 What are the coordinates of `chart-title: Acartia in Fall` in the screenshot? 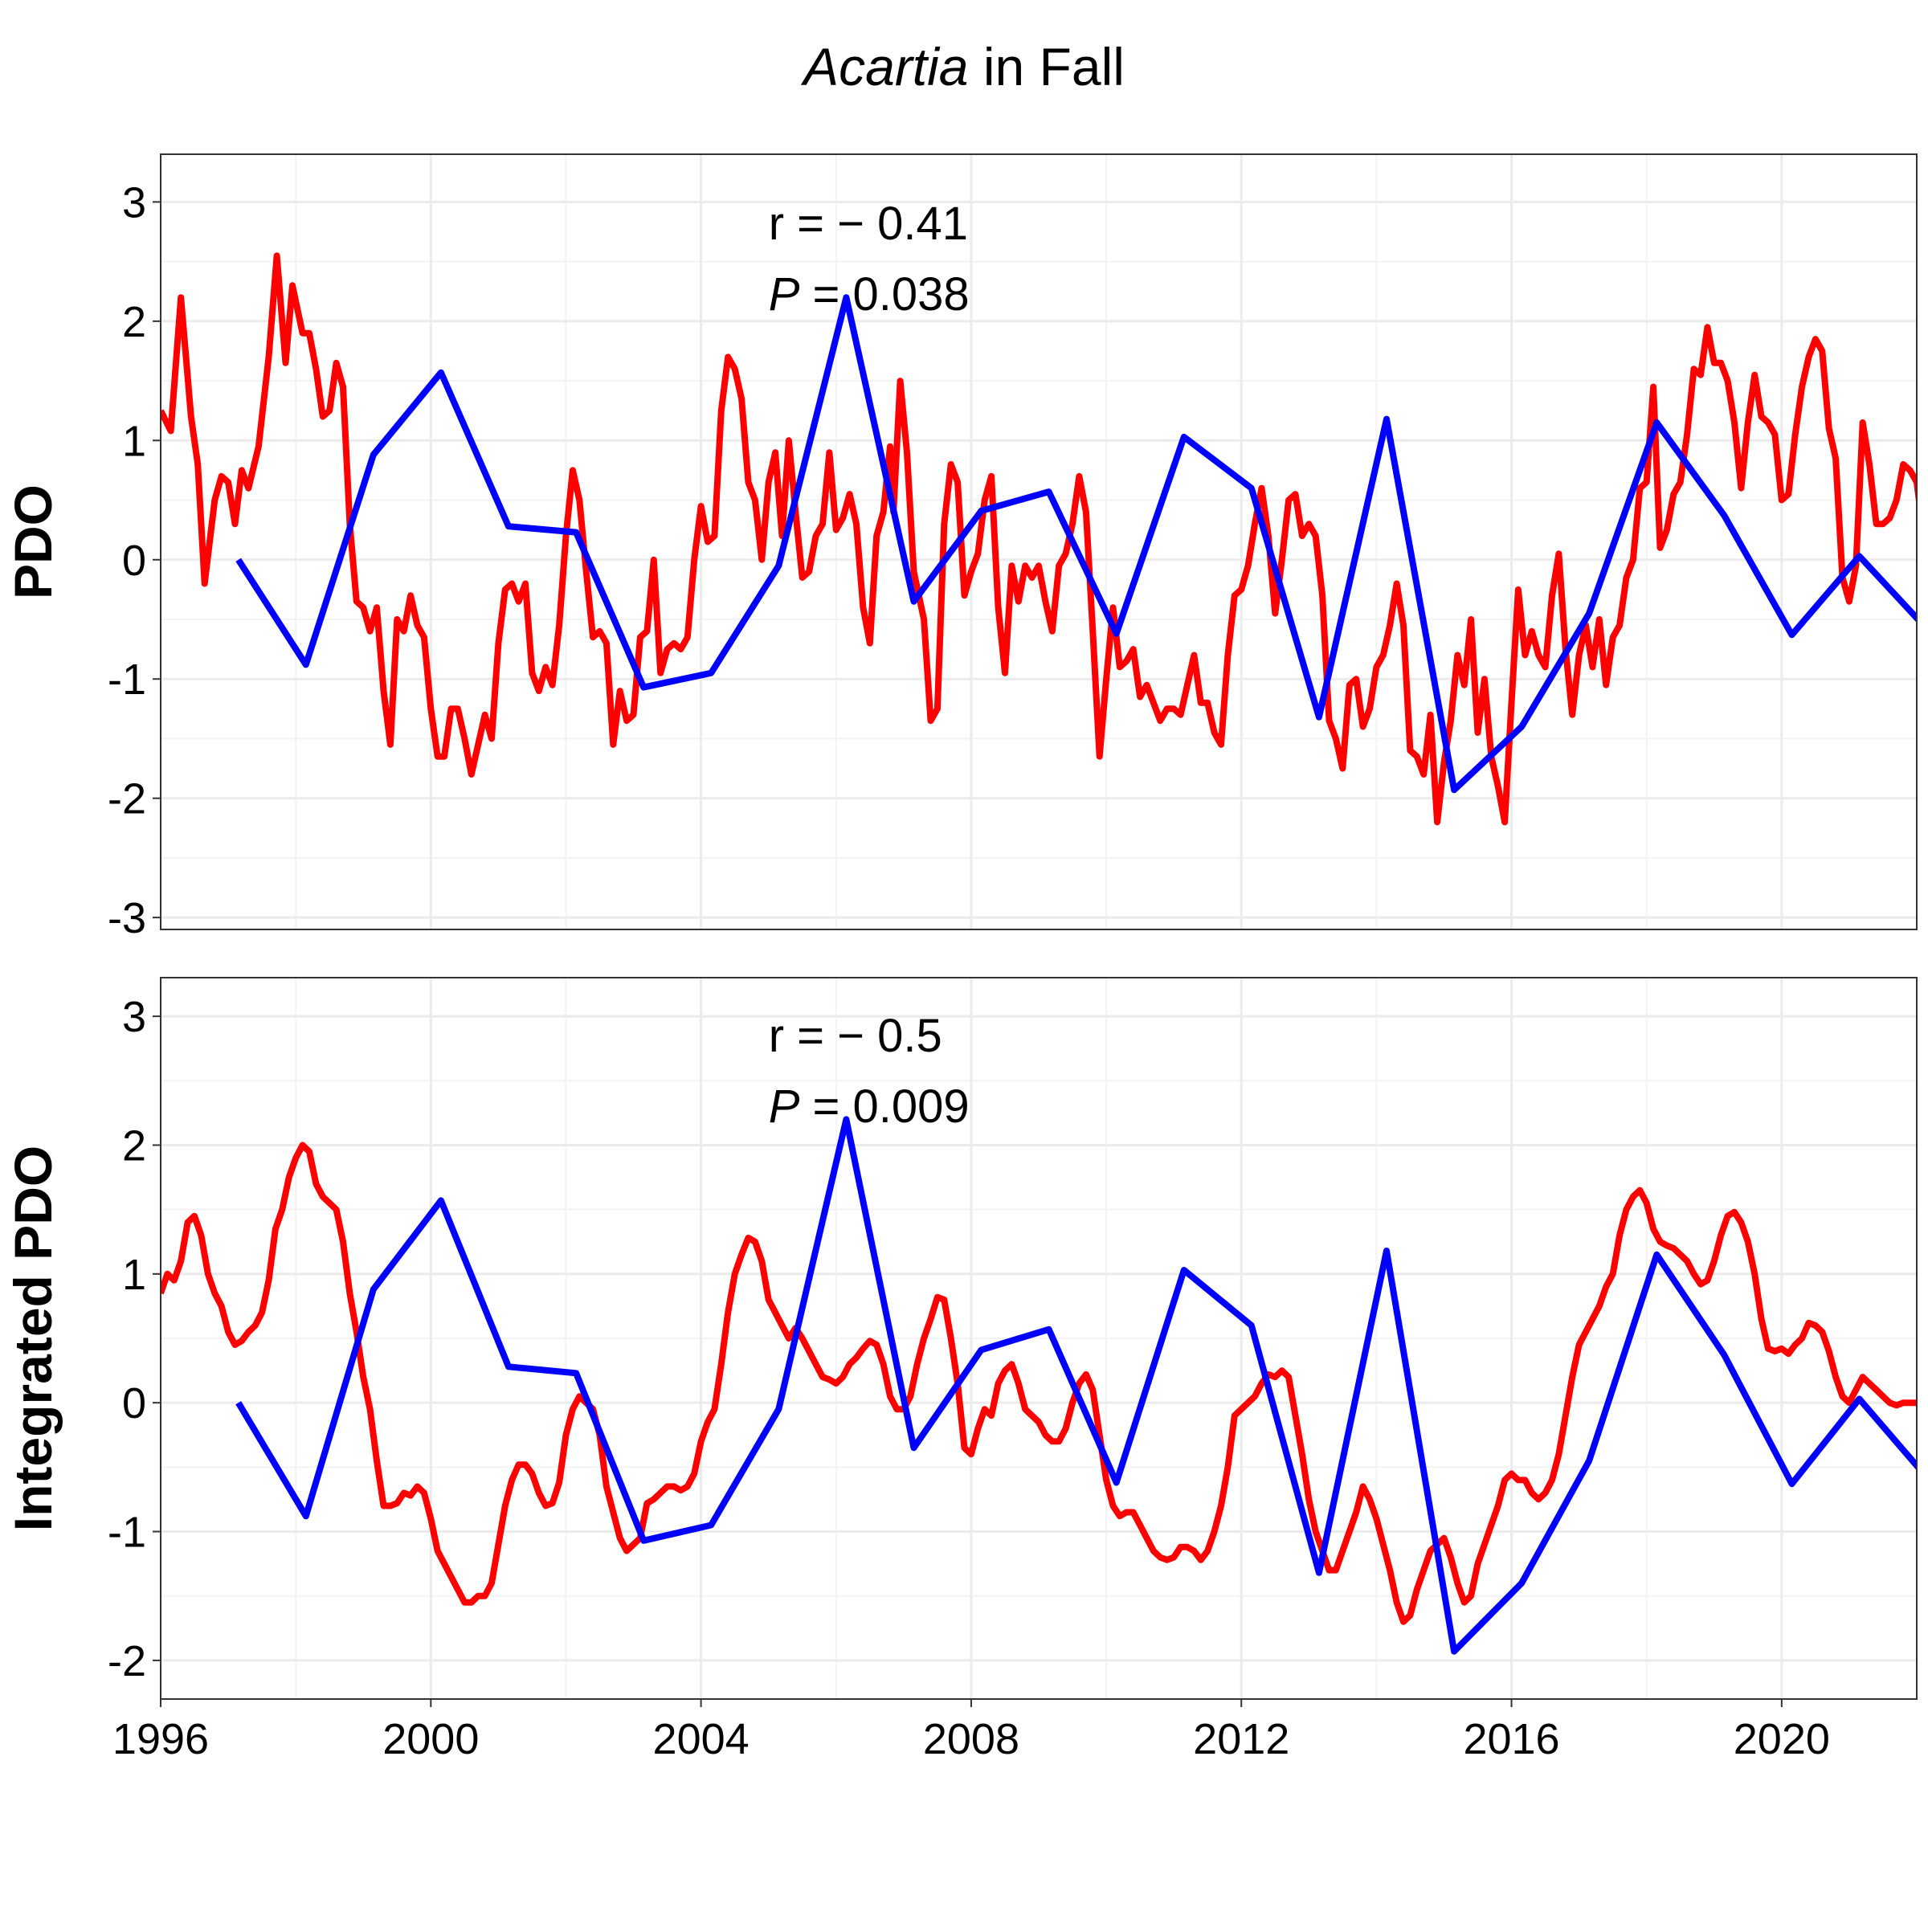 It's located at (963, 67).